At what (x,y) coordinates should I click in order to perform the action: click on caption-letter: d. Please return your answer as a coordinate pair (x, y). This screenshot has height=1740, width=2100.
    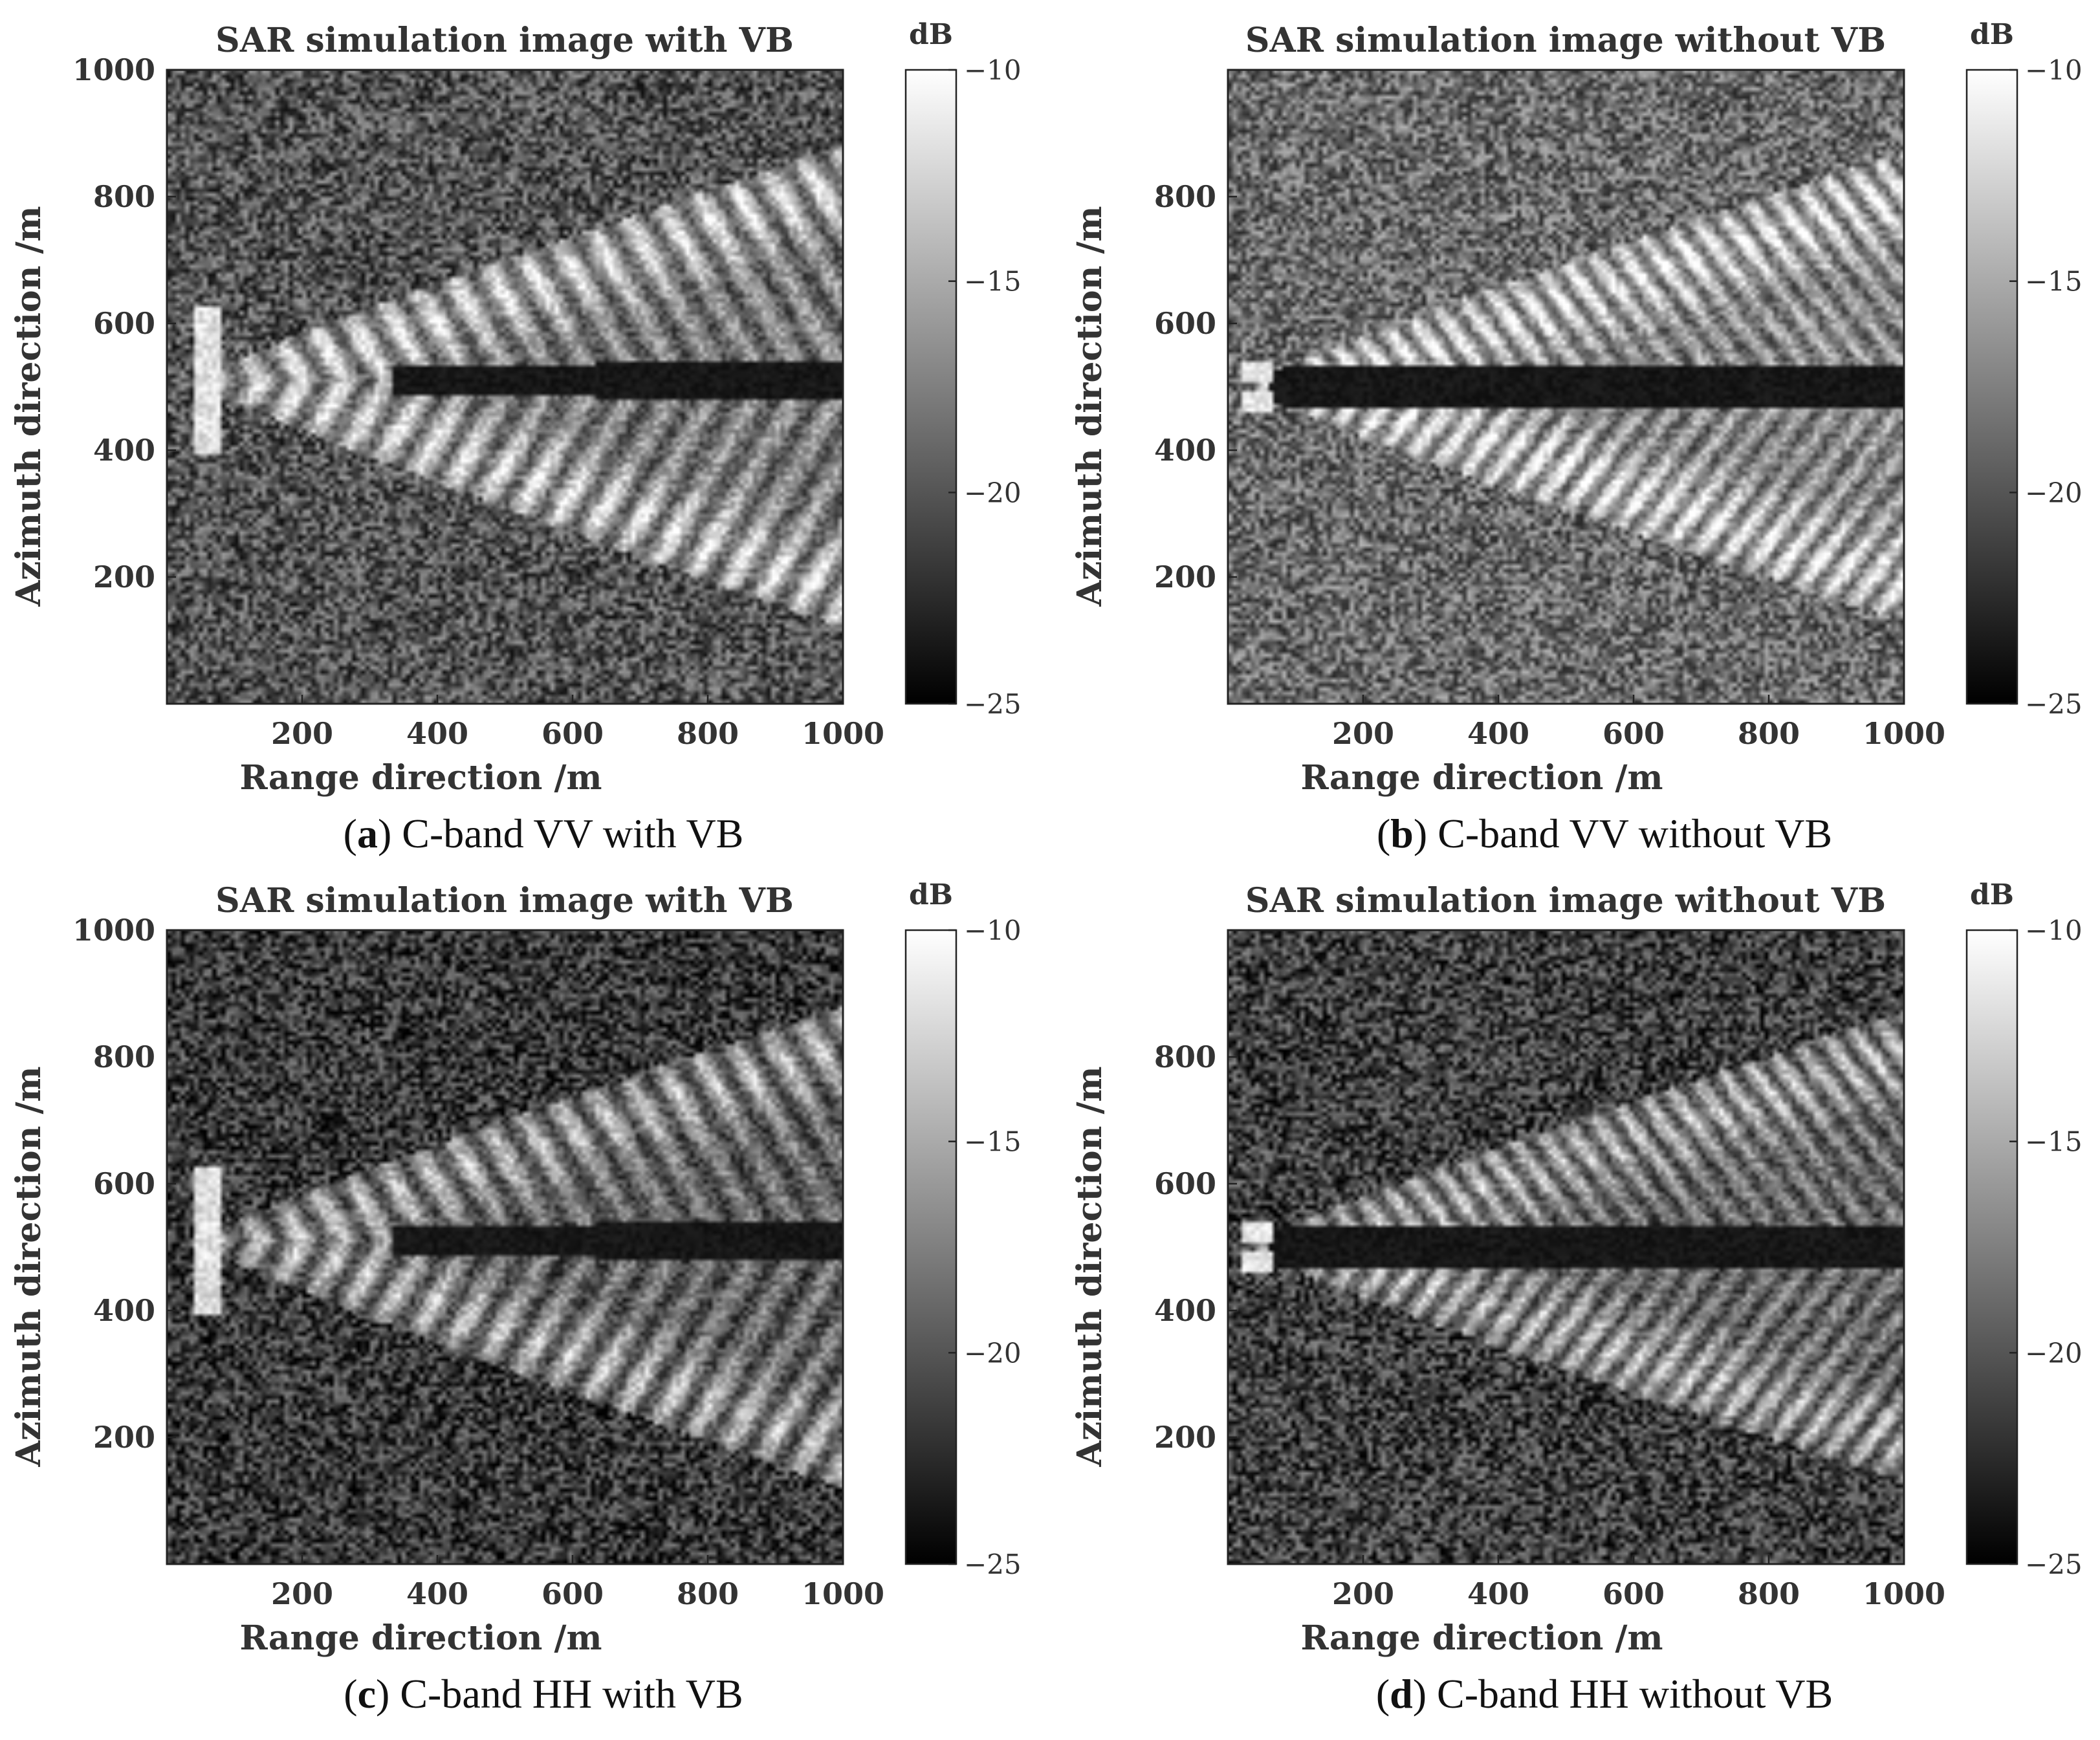
    Looking at the image, I should click on (1401, 1694).